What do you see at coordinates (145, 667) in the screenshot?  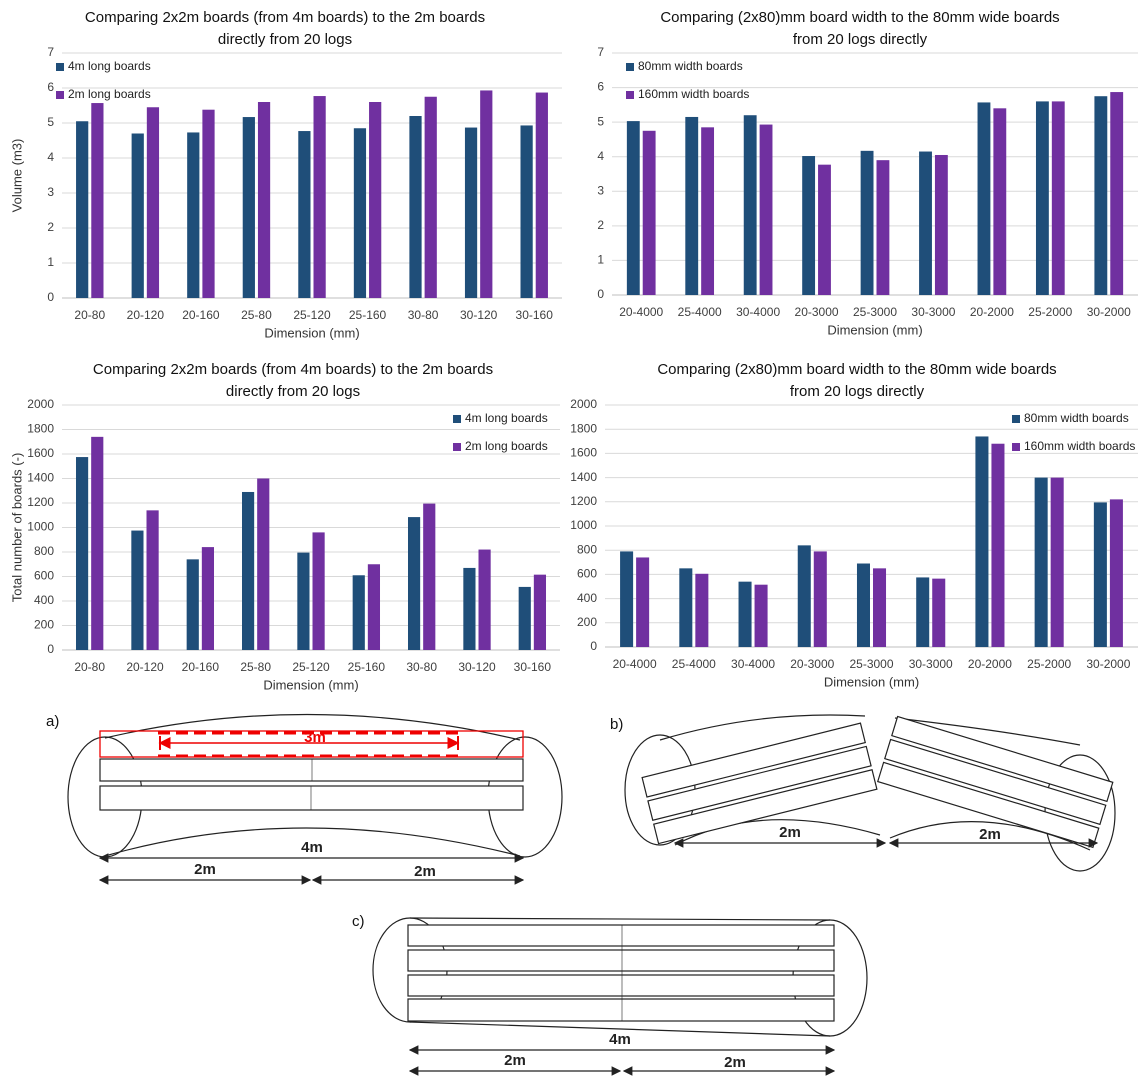 I see `x-tick-label: 20-120` at bounding box center [145, 667].